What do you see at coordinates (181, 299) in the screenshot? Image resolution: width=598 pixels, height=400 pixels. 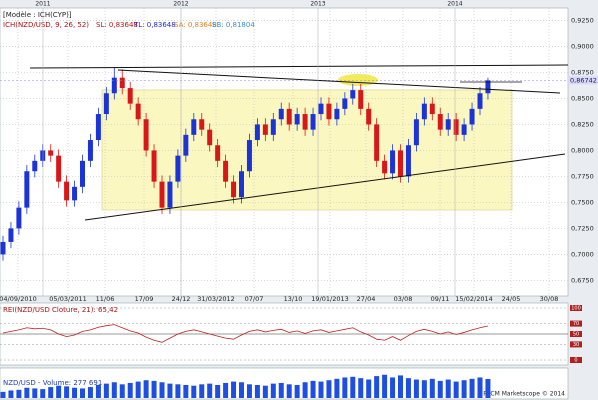 I see `x-tick-label: 24/12` at bounding box center [181, 299].